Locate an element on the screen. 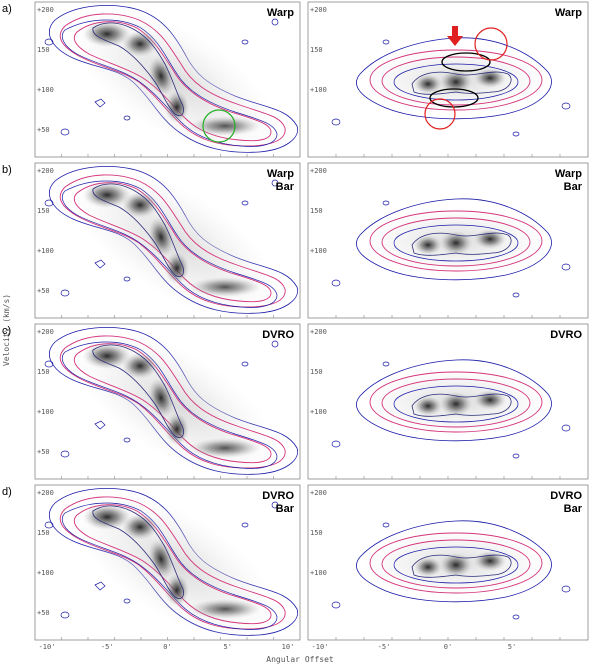 The image size is (600, 665). row-label: a) is located at coordinates (7, 9).